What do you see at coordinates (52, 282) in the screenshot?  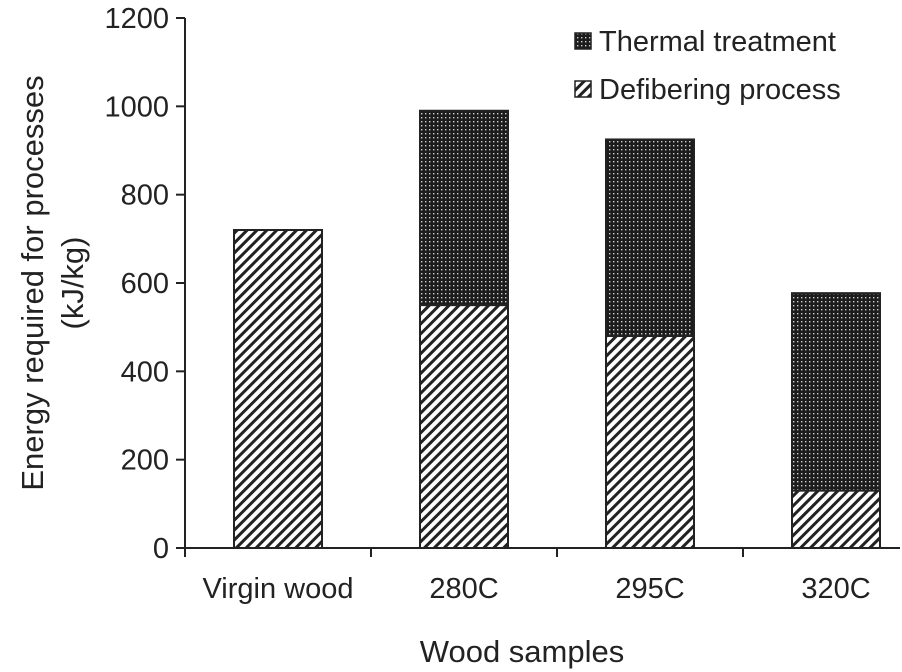 I see `y-axis-title: Energy required for processes (kJ/kg)` at bounding box center [52, 282].